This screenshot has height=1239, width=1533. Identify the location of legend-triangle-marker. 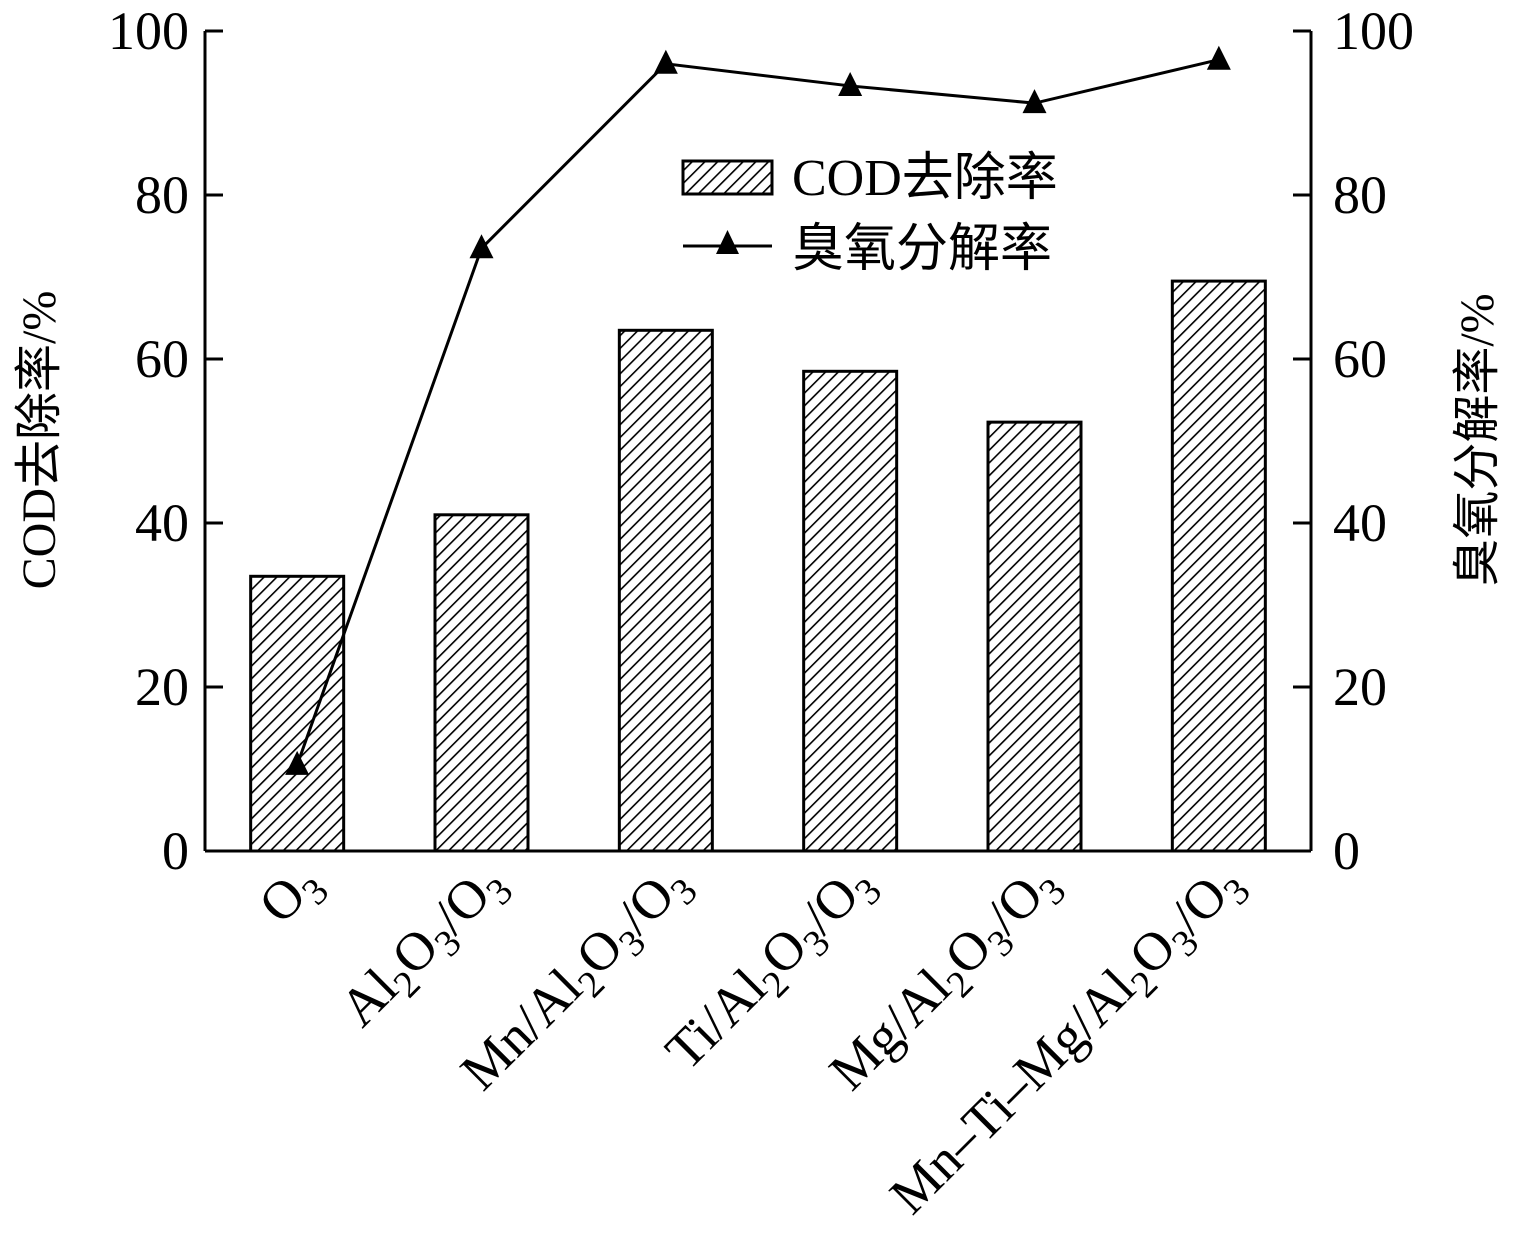
(727, 242).